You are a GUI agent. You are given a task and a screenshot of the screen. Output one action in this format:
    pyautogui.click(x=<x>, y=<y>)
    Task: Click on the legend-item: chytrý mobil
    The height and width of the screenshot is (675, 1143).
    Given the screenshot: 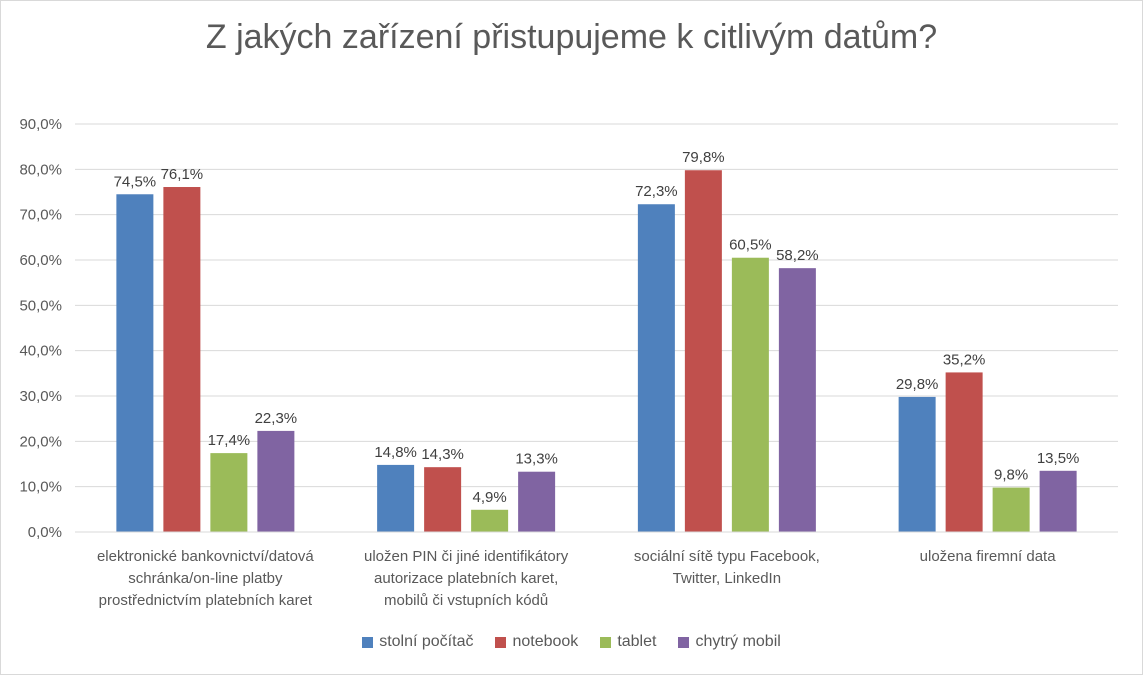 What is the action you would take?
    pyautogui.click(x=729, y=642)
    